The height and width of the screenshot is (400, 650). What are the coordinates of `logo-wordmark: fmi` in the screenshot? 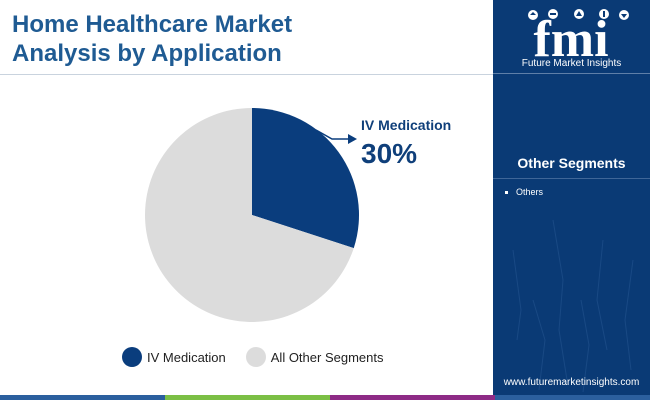 It's located at (570, 39).